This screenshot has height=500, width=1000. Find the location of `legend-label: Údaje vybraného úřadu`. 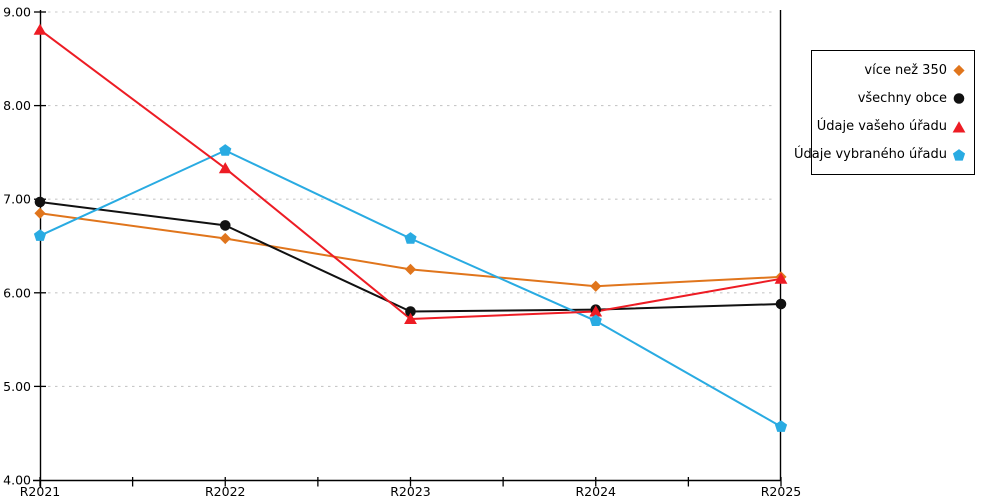

legend-label: Údaje vybraného úřadu is located at coordinates (870, 155).